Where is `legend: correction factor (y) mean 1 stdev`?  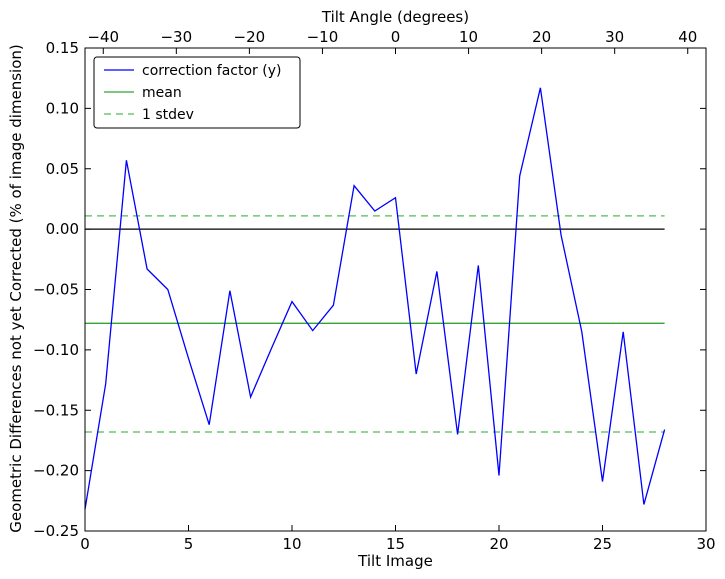
legend: correction factor (y) mean 1 stdev is located at coordinates (197, 92).